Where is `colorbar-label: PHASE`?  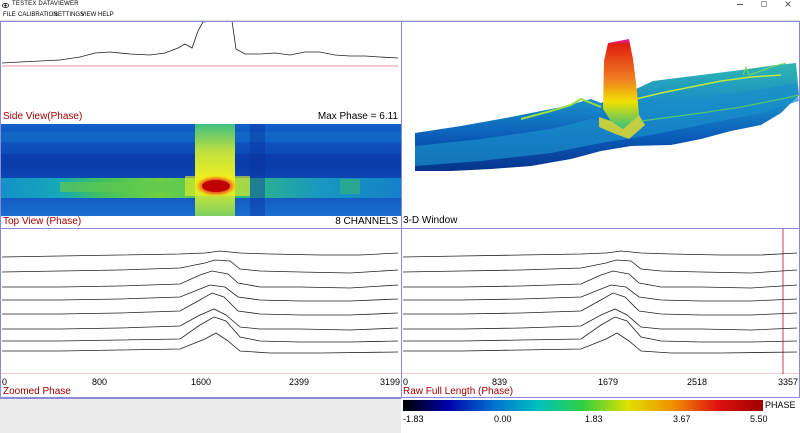
colorbar-label: PHASE is located at coordinates (780, 405).